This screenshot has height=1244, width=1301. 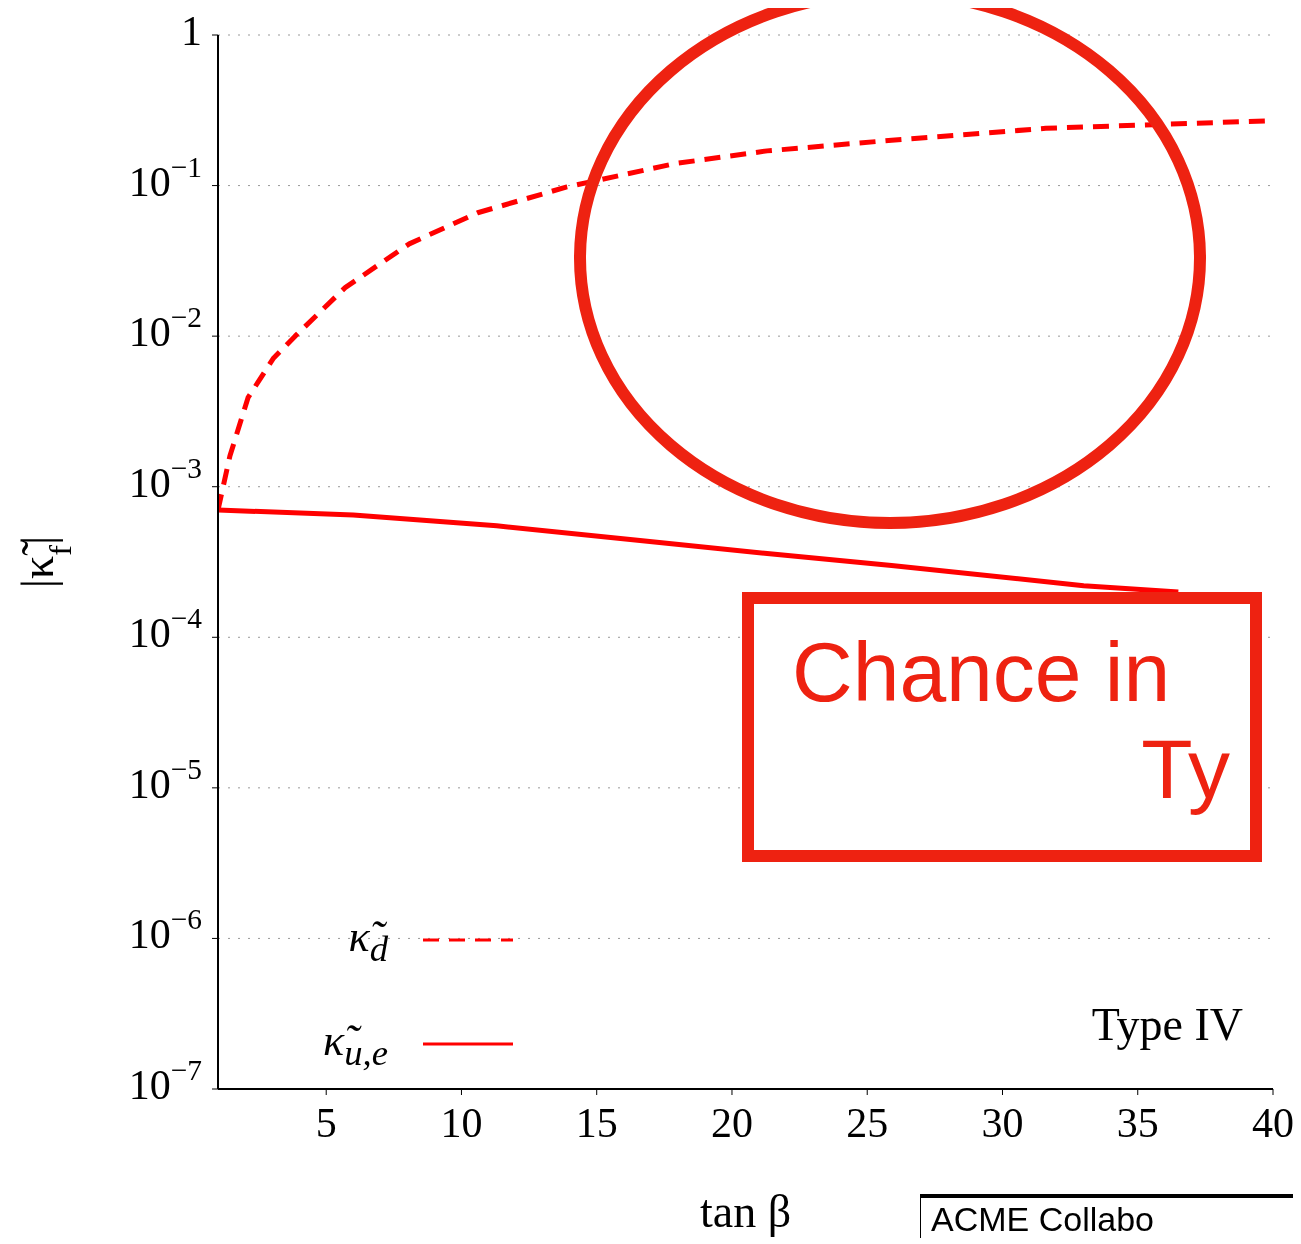 I want to click on annotation: Chance in, so click(x=982, y=672).